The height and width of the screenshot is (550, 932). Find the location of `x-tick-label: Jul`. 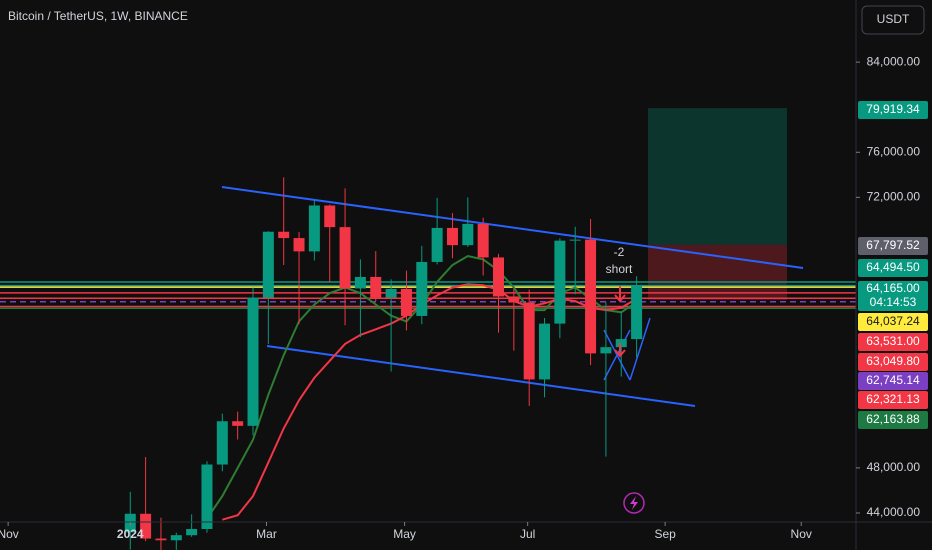

x-tick-label: Jul is located at coordinates (527, 534).